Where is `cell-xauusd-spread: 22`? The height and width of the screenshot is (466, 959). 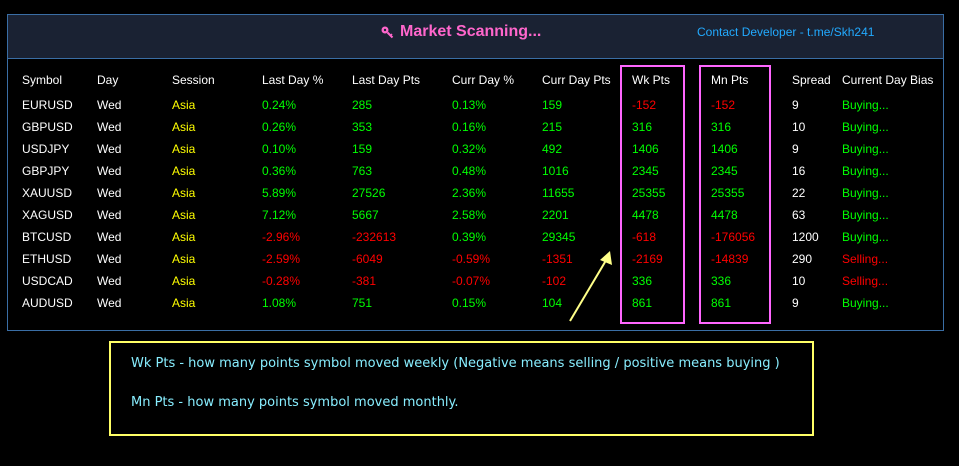
cell-xauusd-spread: 22 is located at coordinates (799, 193).